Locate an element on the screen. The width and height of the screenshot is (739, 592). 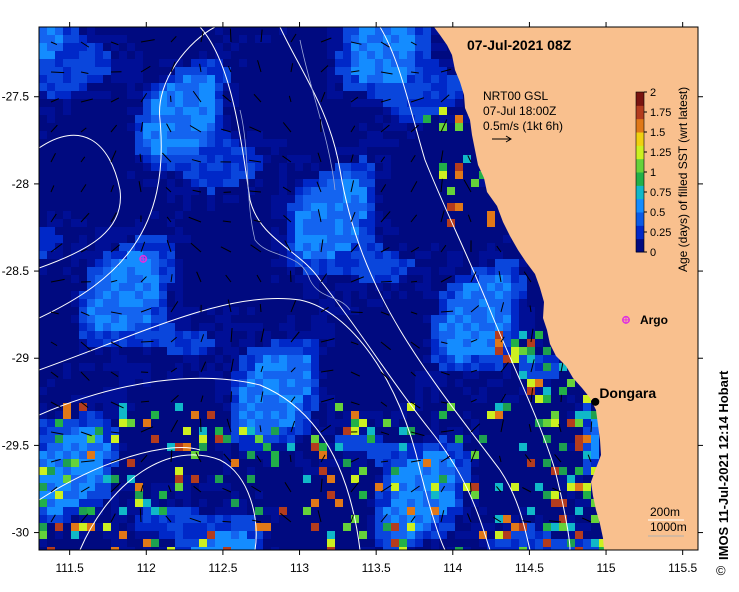
x-tick-label: 112.5 is located at coordinates (222, 568).